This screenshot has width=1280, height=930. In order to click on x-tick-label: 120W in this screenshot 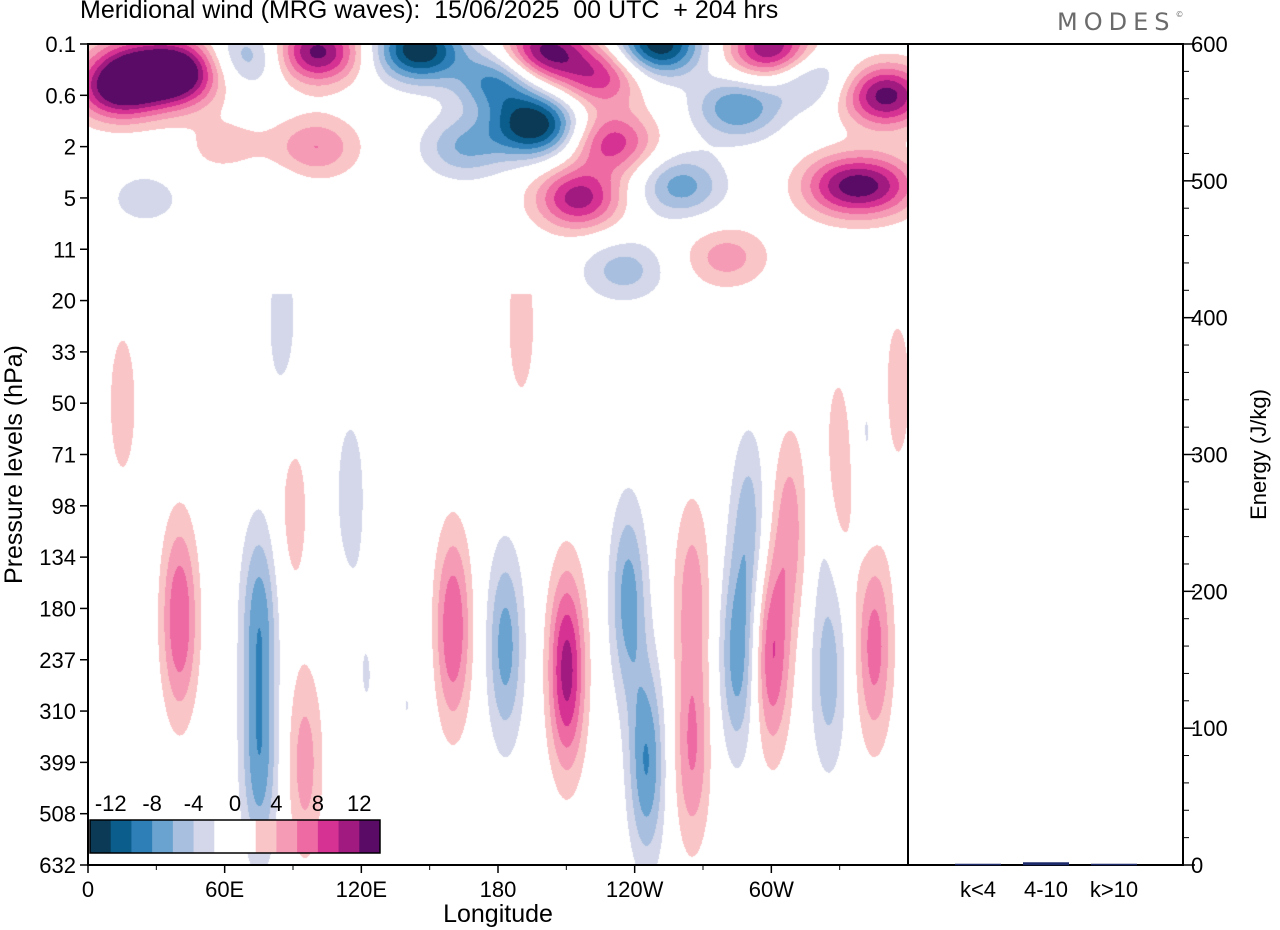, I will do `click(635, 889)`.